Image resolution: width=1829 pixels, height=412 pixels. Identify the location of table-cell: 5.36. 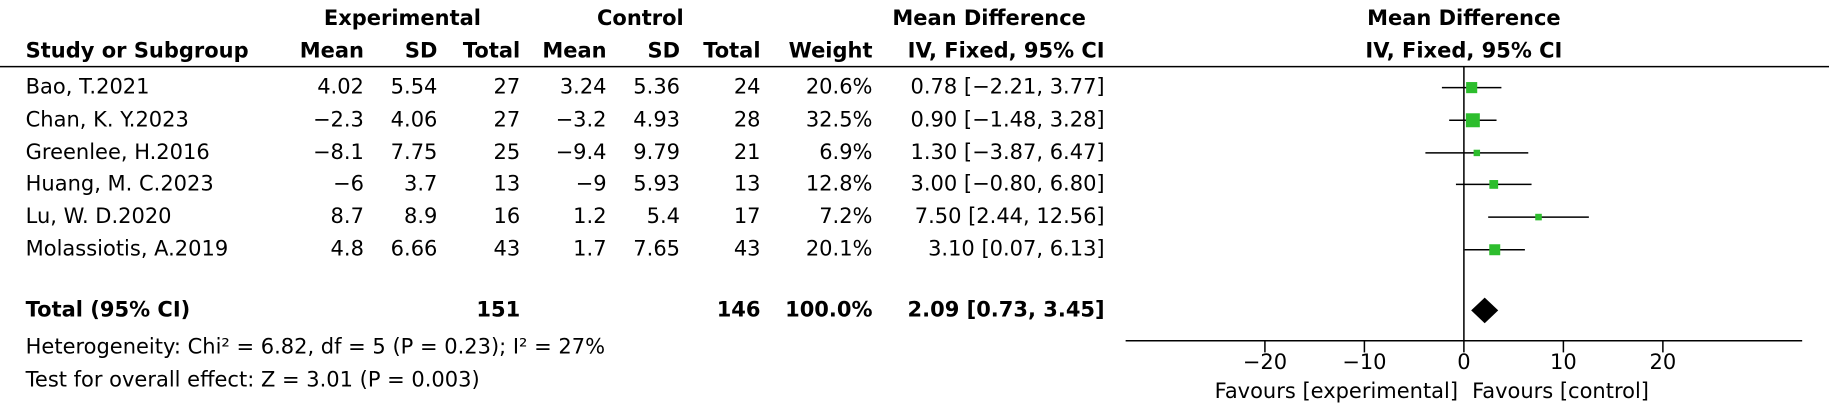
(656, 87).